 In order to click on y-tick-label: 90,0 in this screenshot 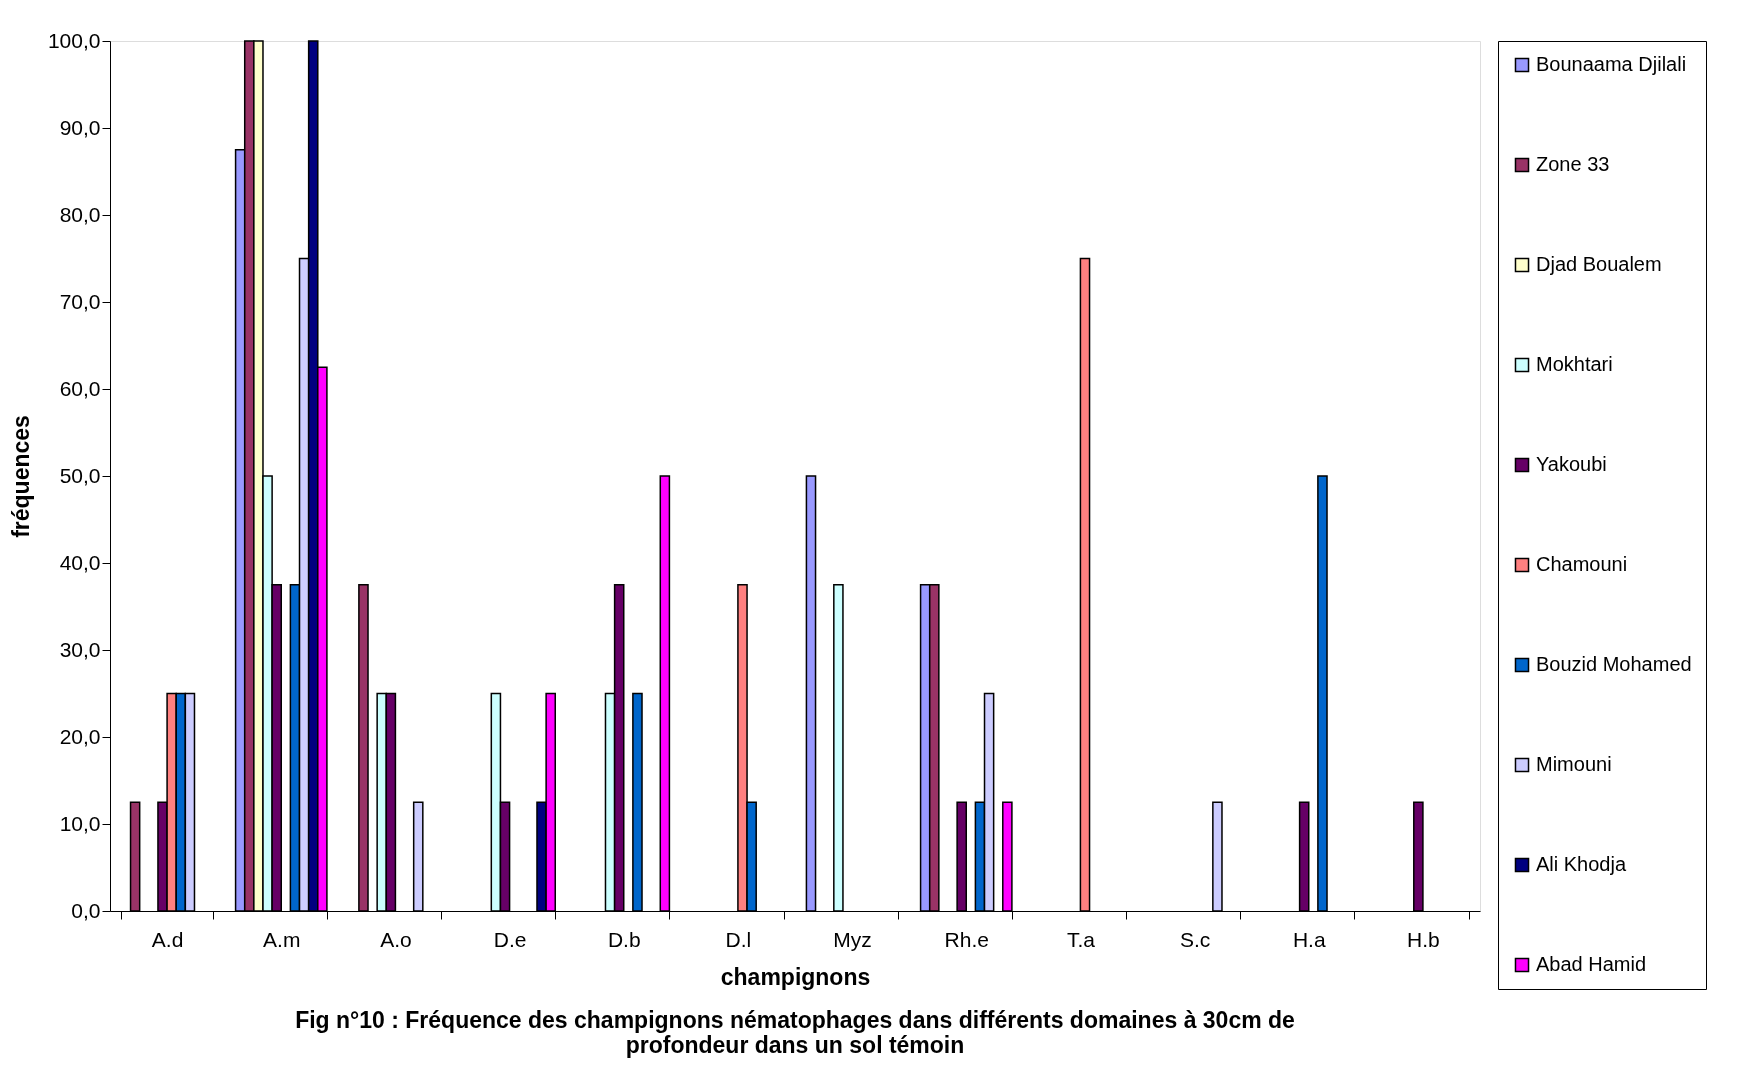, I will do `click(80, 127)`.